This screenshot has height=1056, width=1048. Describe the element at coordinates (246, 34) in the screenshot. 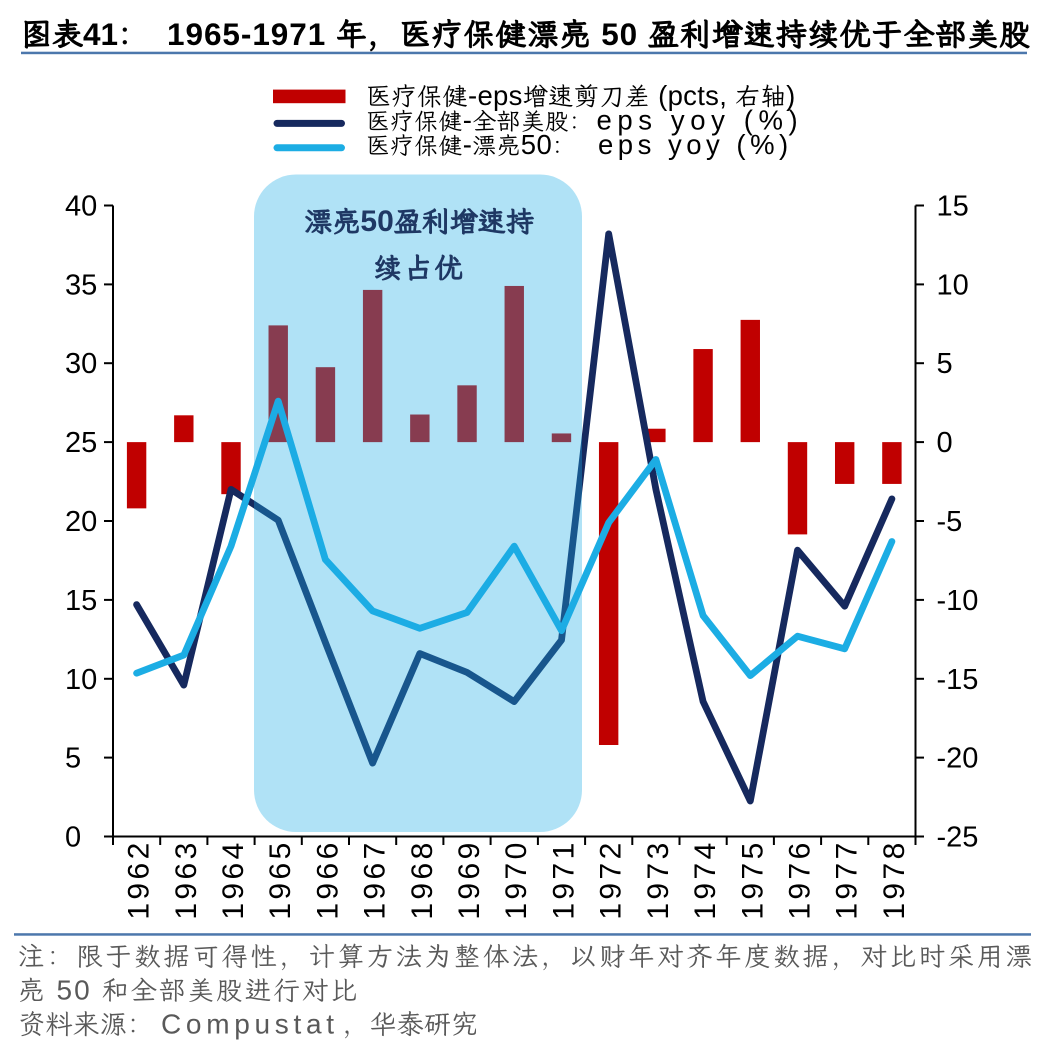

I see `svg-text: 1965-1971` at that location.